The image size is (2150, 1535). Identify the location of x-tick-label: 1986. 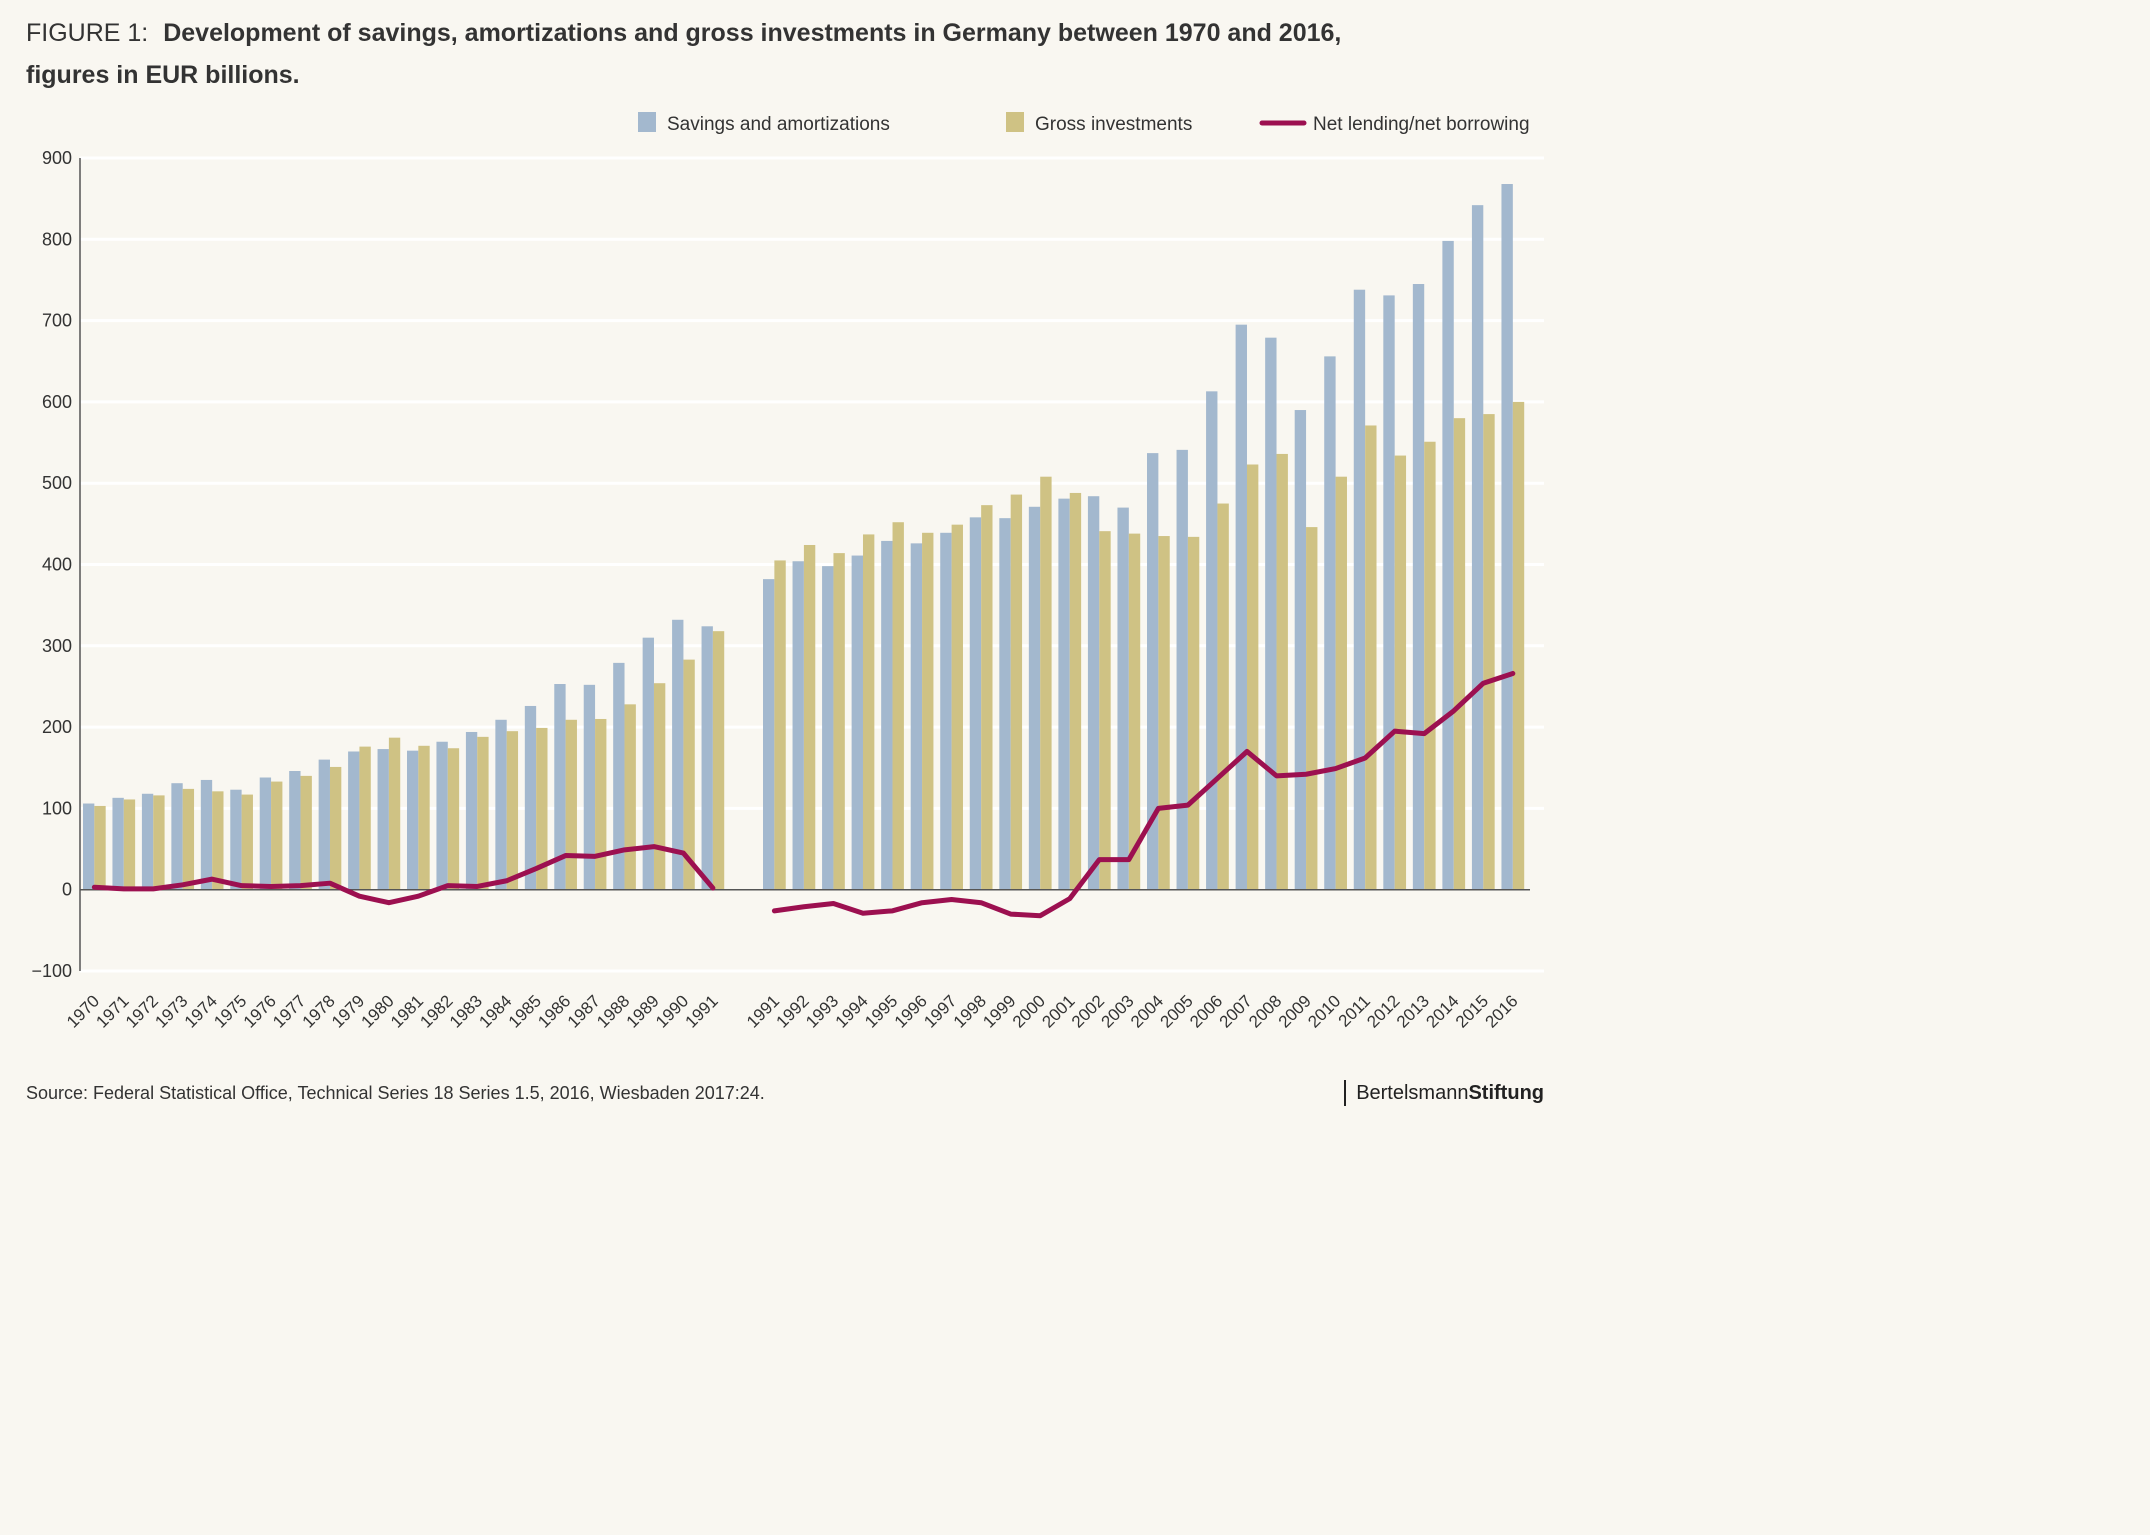
(554, 1011).